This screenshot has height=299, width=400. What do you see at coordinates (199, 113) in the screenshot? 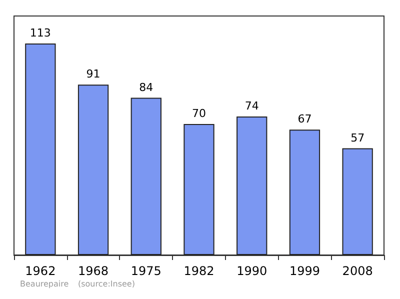
I see `data-label: 70` at bounding box center [199, 113].